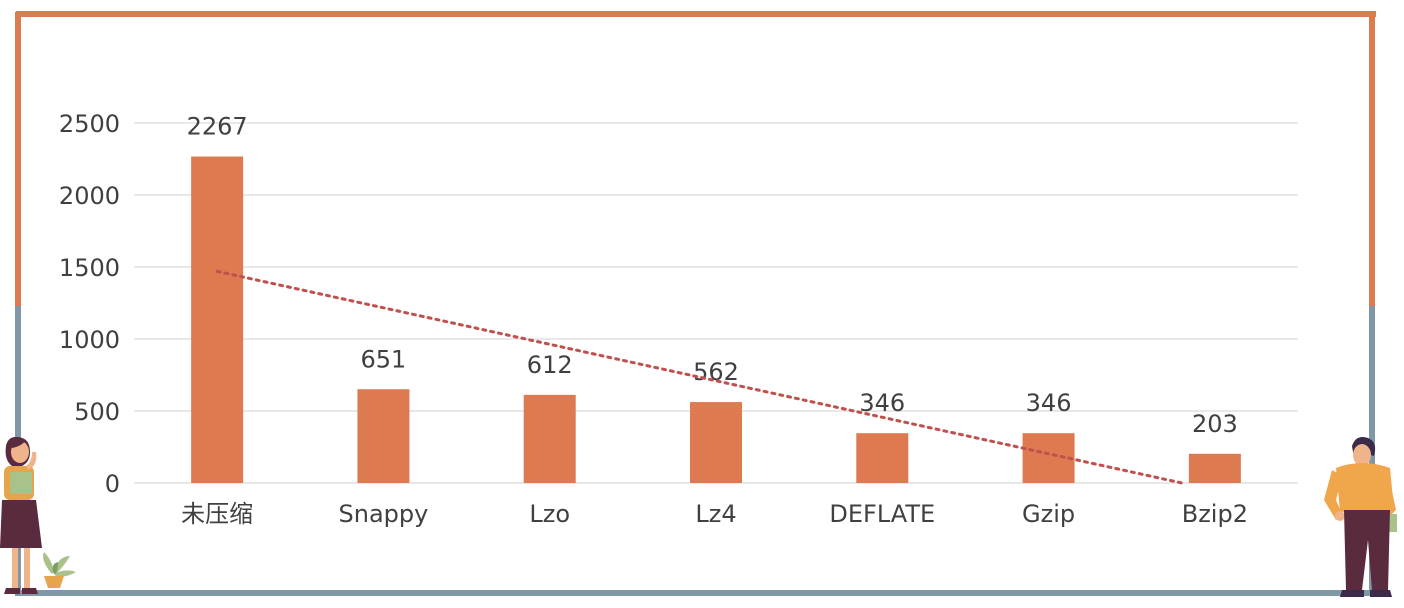 Image resolution: width=1404 pixels, height=608 pixels. I want to click on y-tick-label: 0, so click(112, 484).